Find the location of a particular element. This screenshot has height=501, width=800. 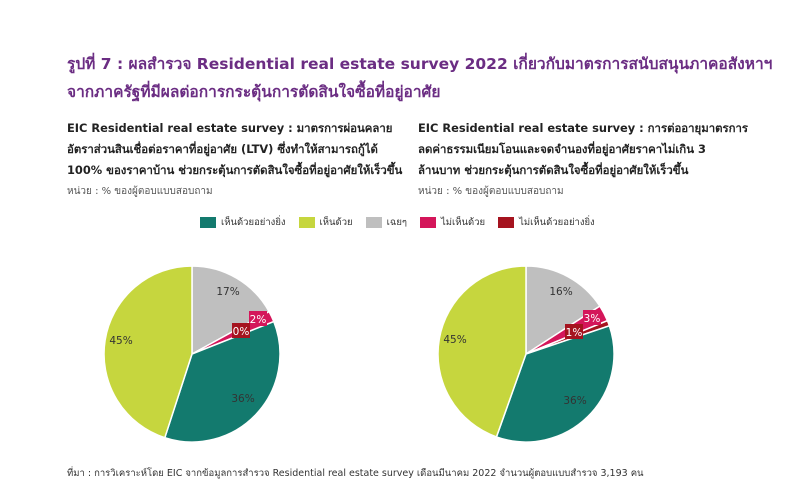

right-pie-data-label-strongly-disagree: 1% is located at coordinates (574, 333).